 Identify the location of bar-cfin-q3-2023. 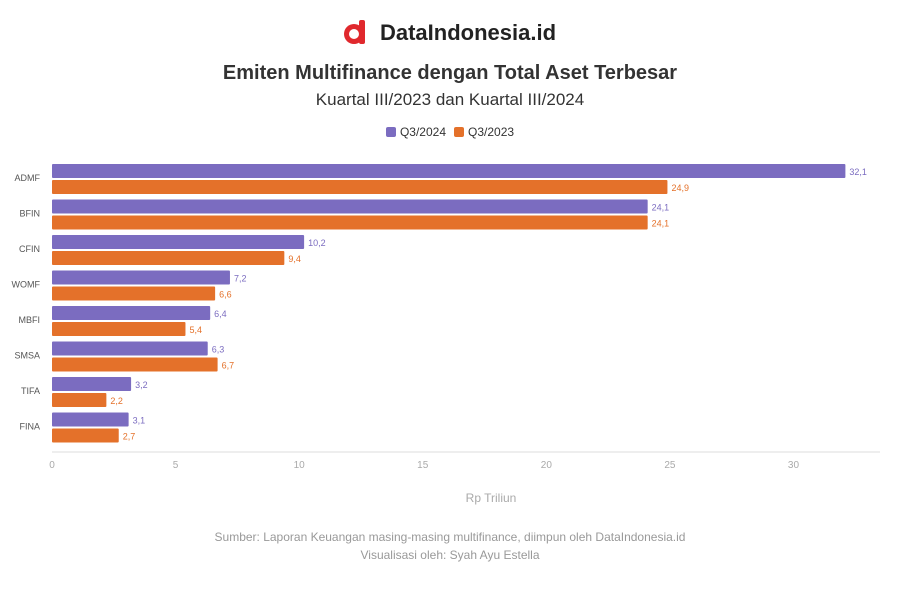
(168, 258).